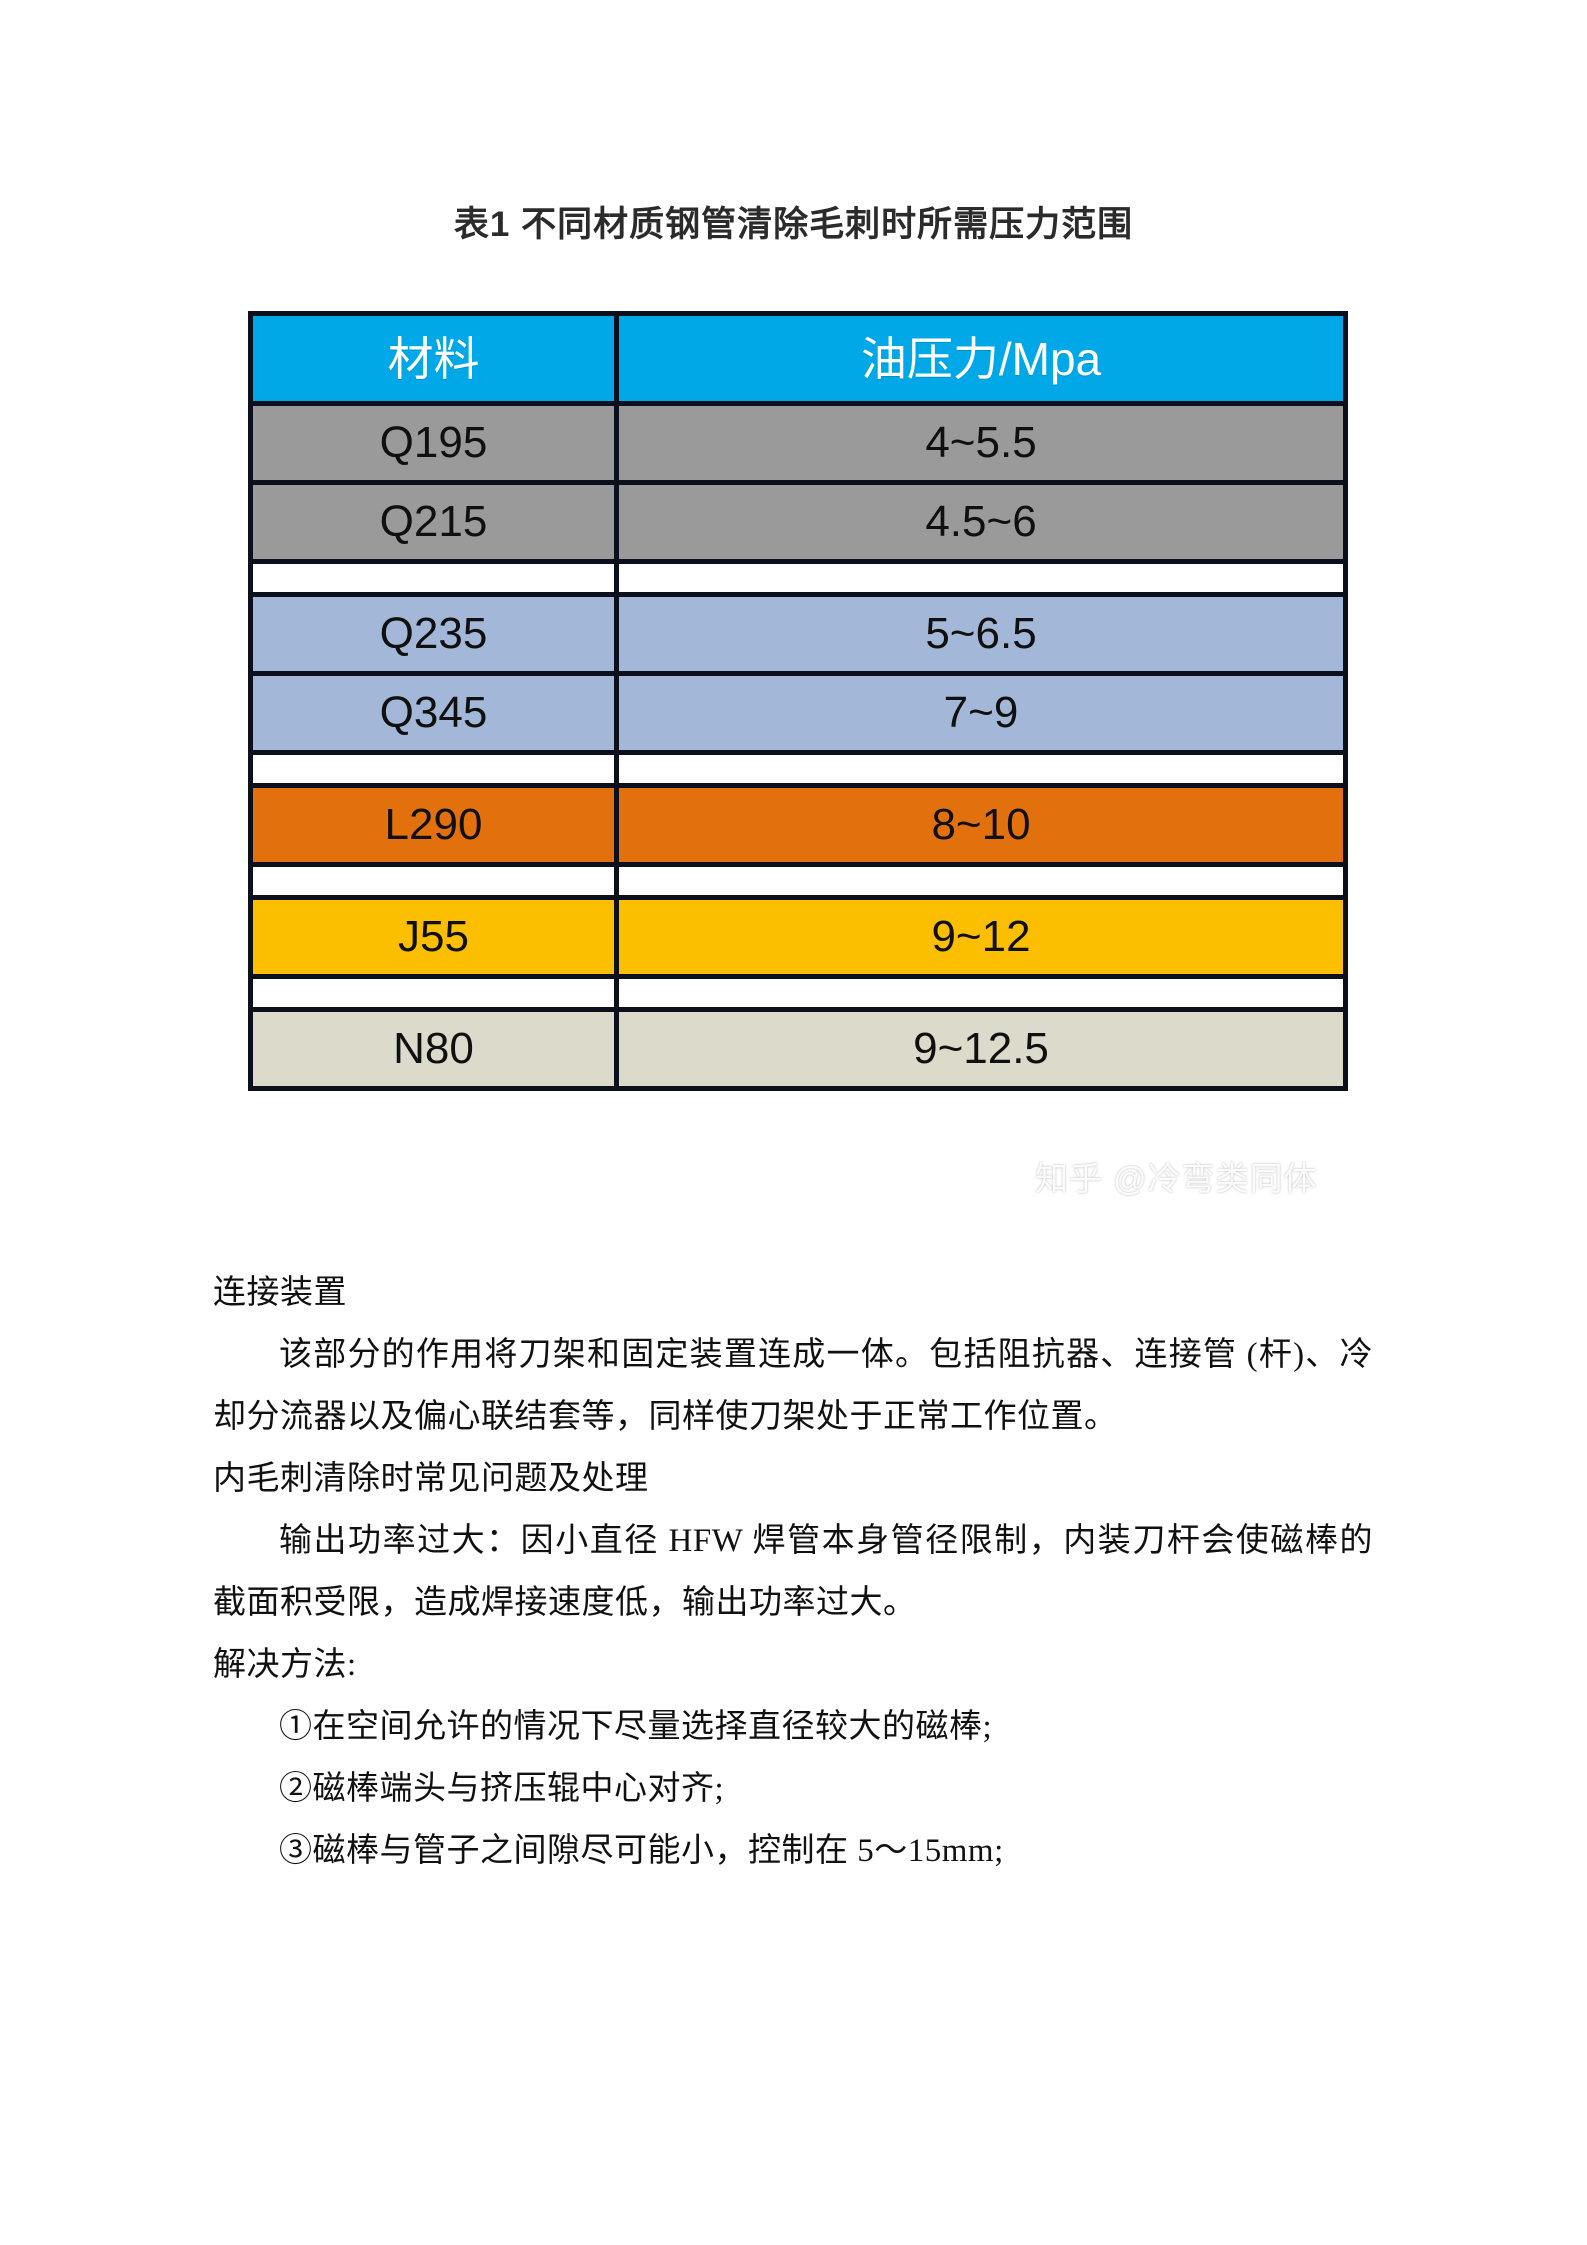  I want to click on table-row: Q215 4.5~6, so click(798, 522).